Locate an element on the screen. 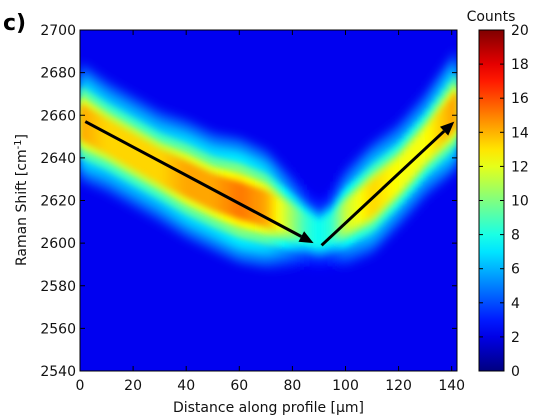 This screenshot has height=420, width=541. colorbar-tick-label: 4 is located at coordinates (515, 304).